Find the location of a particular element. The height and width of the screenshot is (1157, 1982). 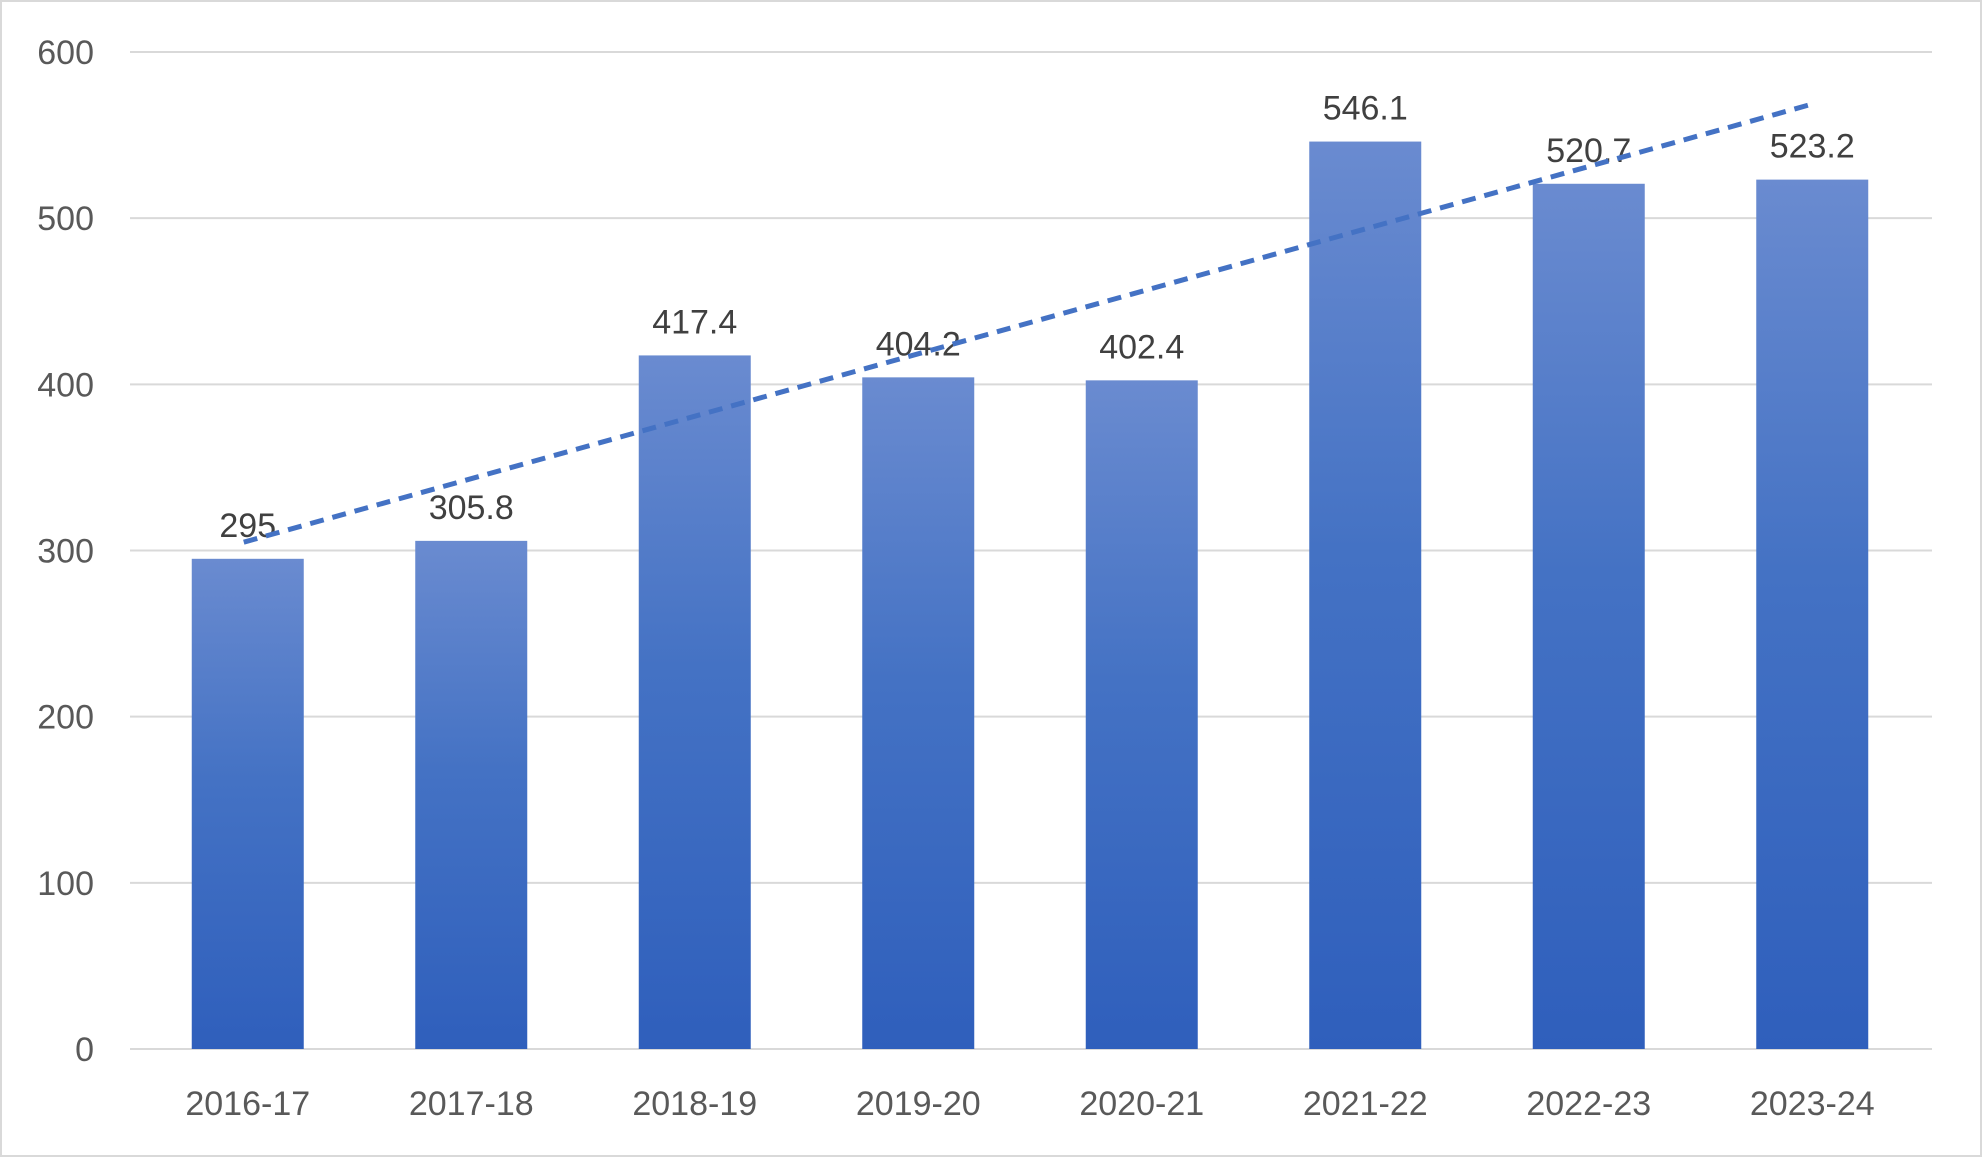

y-tick-label: 300 is located at coordinates (65, 552).